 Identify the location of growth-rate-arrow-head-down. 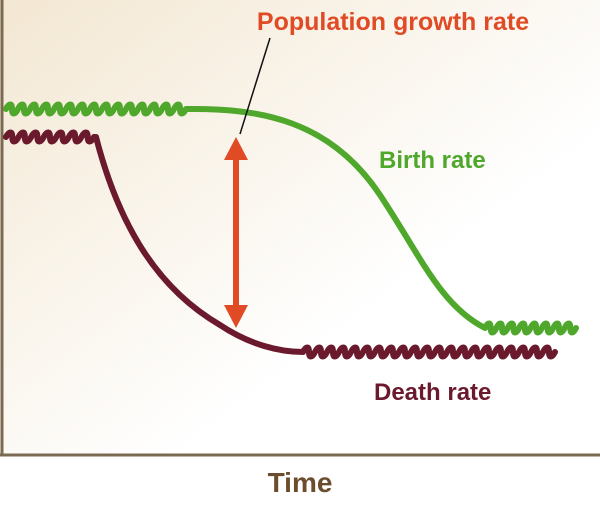
(236, 316).